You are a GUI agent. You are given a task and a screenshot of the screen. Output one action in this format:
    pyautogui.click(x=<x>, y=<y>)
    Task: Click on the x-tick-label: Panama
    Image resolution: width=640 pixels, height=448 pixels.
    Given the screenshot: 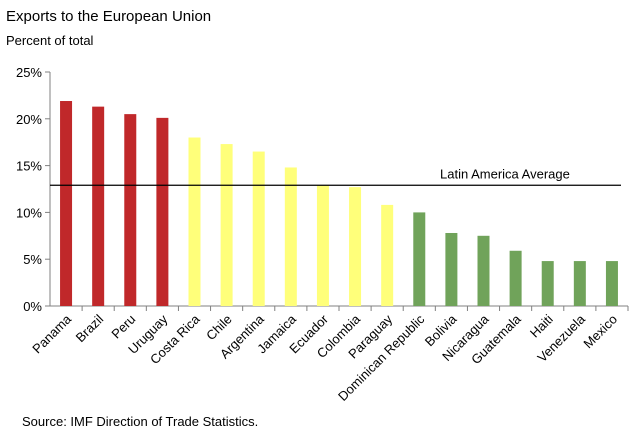 What is the action you would take?
    pyautogui.click(x=51, y=333)
    